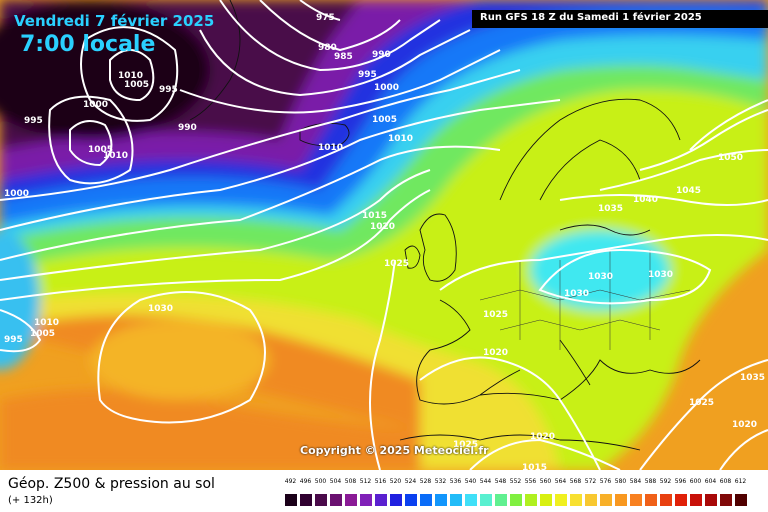 The image size is (768, 512). Describe the element at coordinates (635, 481) in the screenshot. I see `scale-label: 584` at that location.